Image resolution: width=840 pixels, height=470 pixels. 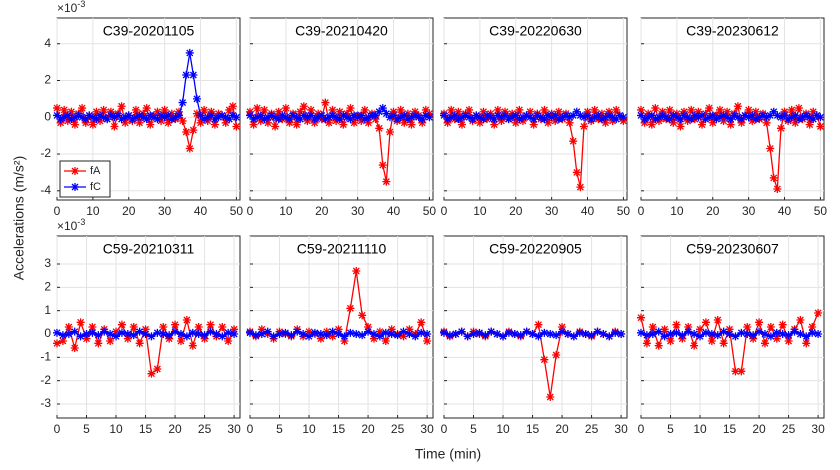 What do you see at coordinates (47, 310) in the screenshot?
I see `y-tick-label: 1` at bounding box center [47, 310].